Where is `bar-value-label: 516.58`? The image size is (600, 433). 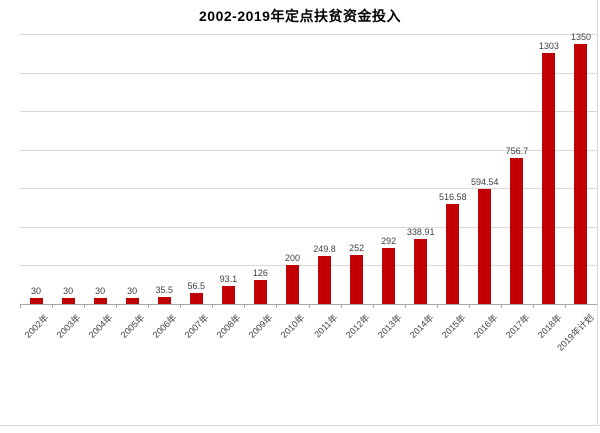
bar-value-label: 516.58 is located at coordinates (452, 197).